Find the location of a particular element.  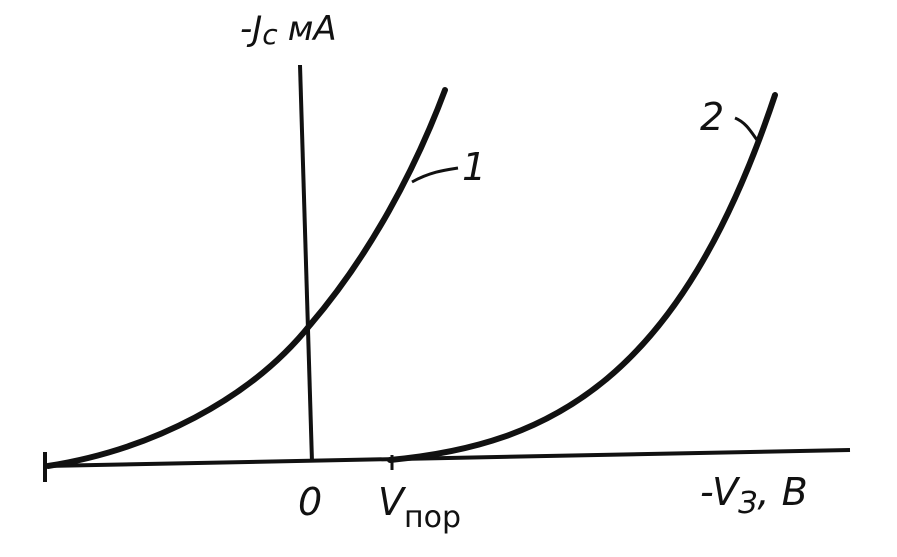

x-axis-label: -VЗ, В is located at coordinates (754, 495).